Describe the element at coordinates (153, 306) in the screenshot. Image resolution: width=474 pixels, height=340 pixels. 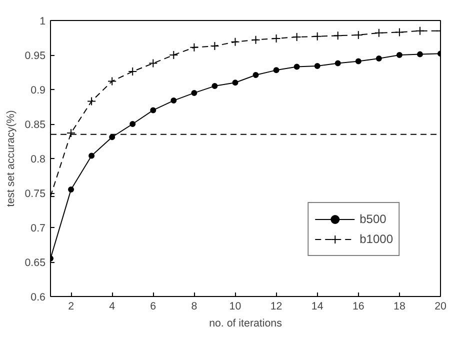
I see `x-tick-label: 6` at that location.